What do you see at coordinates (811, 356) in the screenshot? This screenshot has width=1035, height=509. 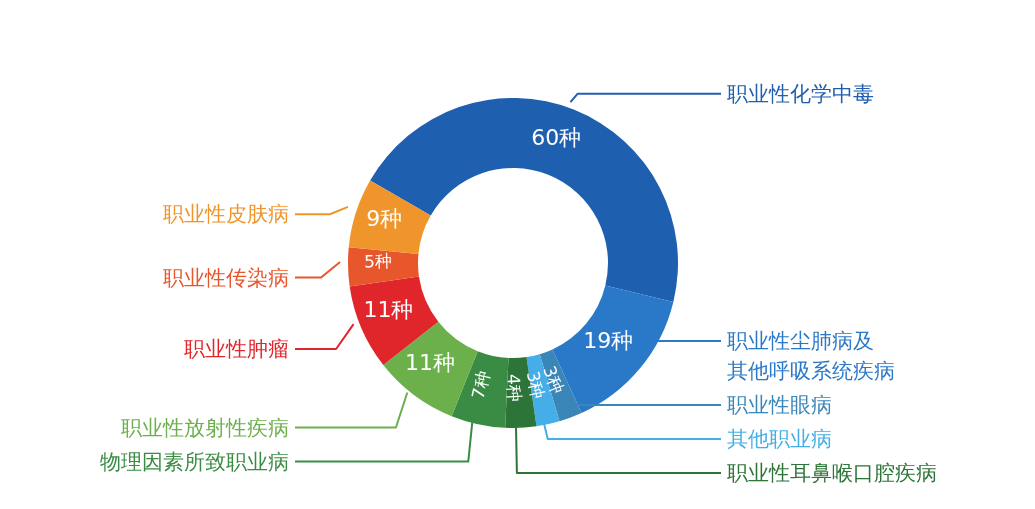 I see `slice-label: 职业性尘肺病及其他呼吸系统疾病` at bounding box center [811, 356].